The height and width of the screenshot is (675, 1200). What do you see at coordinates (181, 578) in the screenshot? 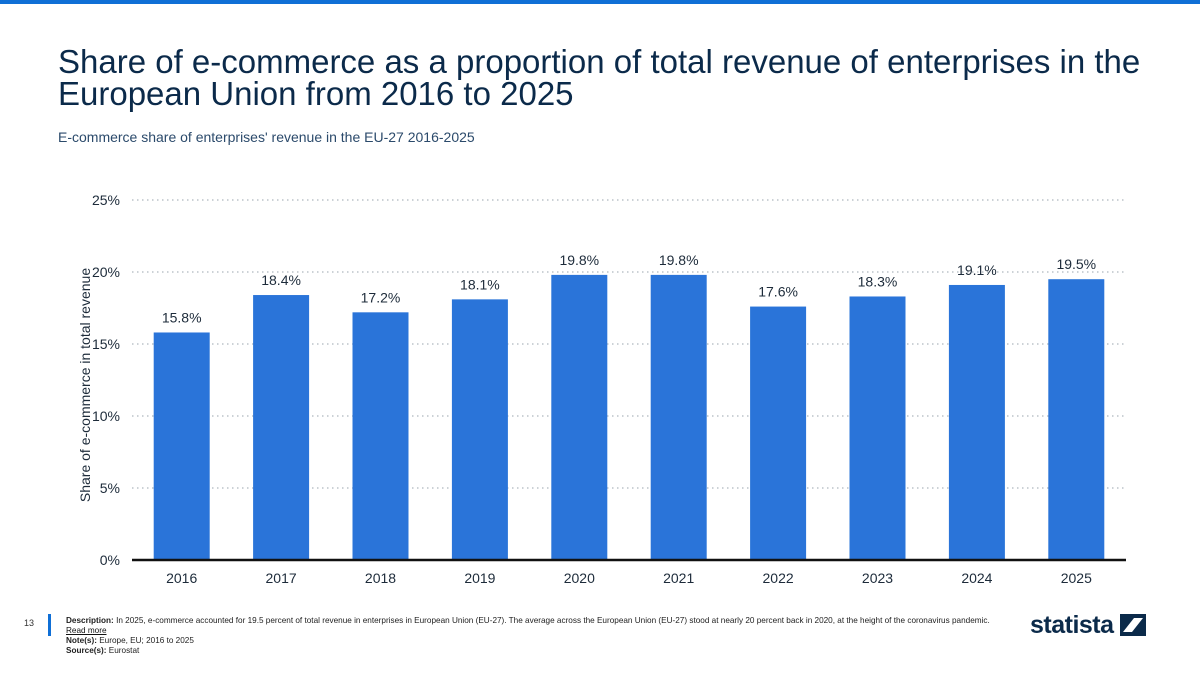
I see `x-tick-label: 2016` at bounding box center [181, 578].